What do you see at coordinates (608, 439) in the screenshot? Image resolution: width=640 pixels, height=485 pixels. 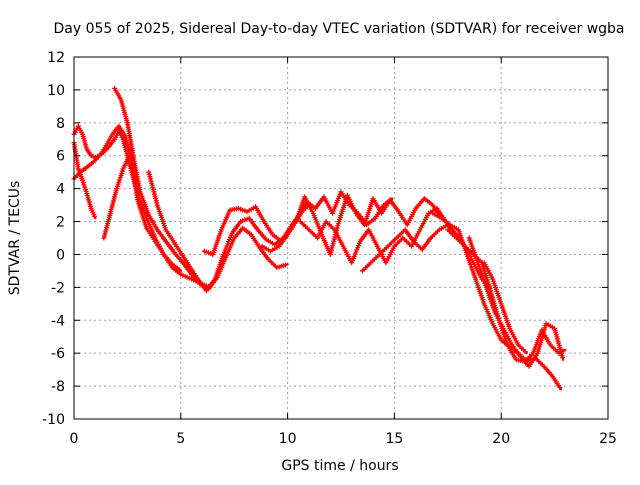 I see `x-tick-label: 25` at bounding box center [608, 439].